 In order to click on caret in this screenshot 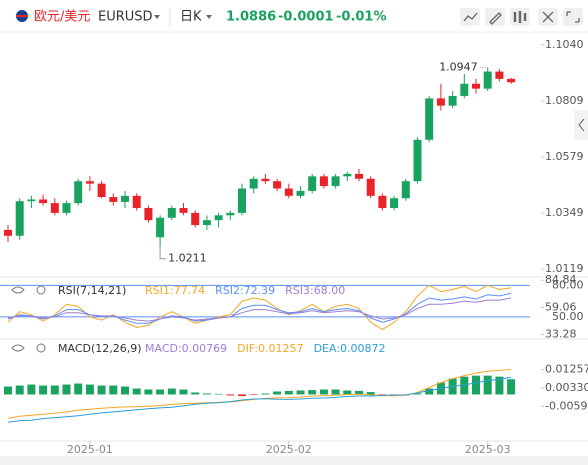, I will do `click(157, 17)`.